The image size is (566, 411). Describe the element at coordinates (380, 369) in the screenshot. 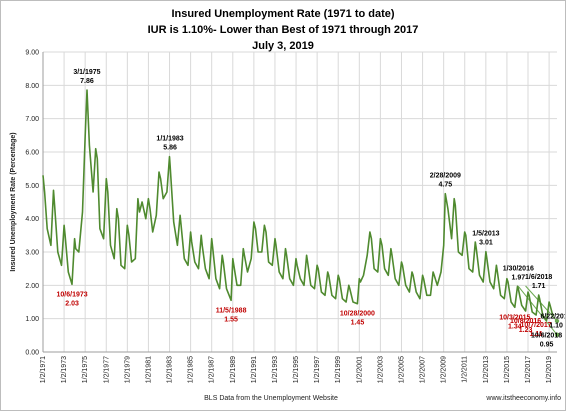

I see `x-tick-label: 1/2/2003` at that location.